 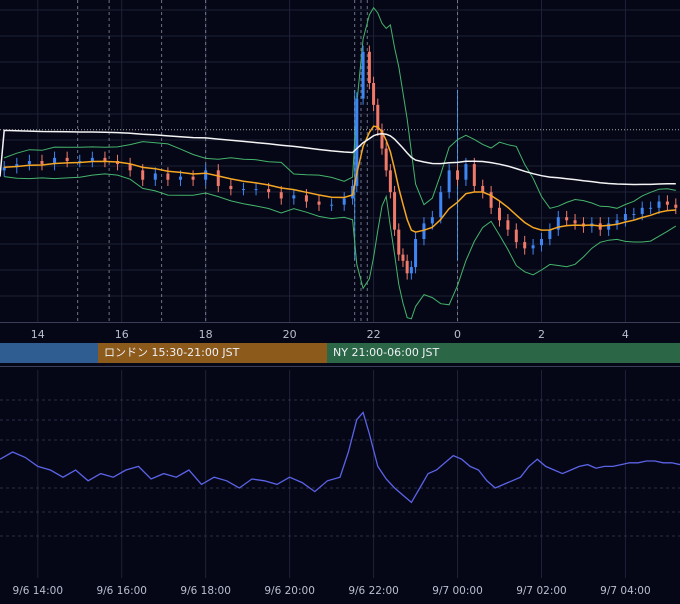 What do you see at coordinates (373, 591) in the screenshot?
I see `osc-x-tick-label: 9/6 22:00` at bounding box center [373, 591].